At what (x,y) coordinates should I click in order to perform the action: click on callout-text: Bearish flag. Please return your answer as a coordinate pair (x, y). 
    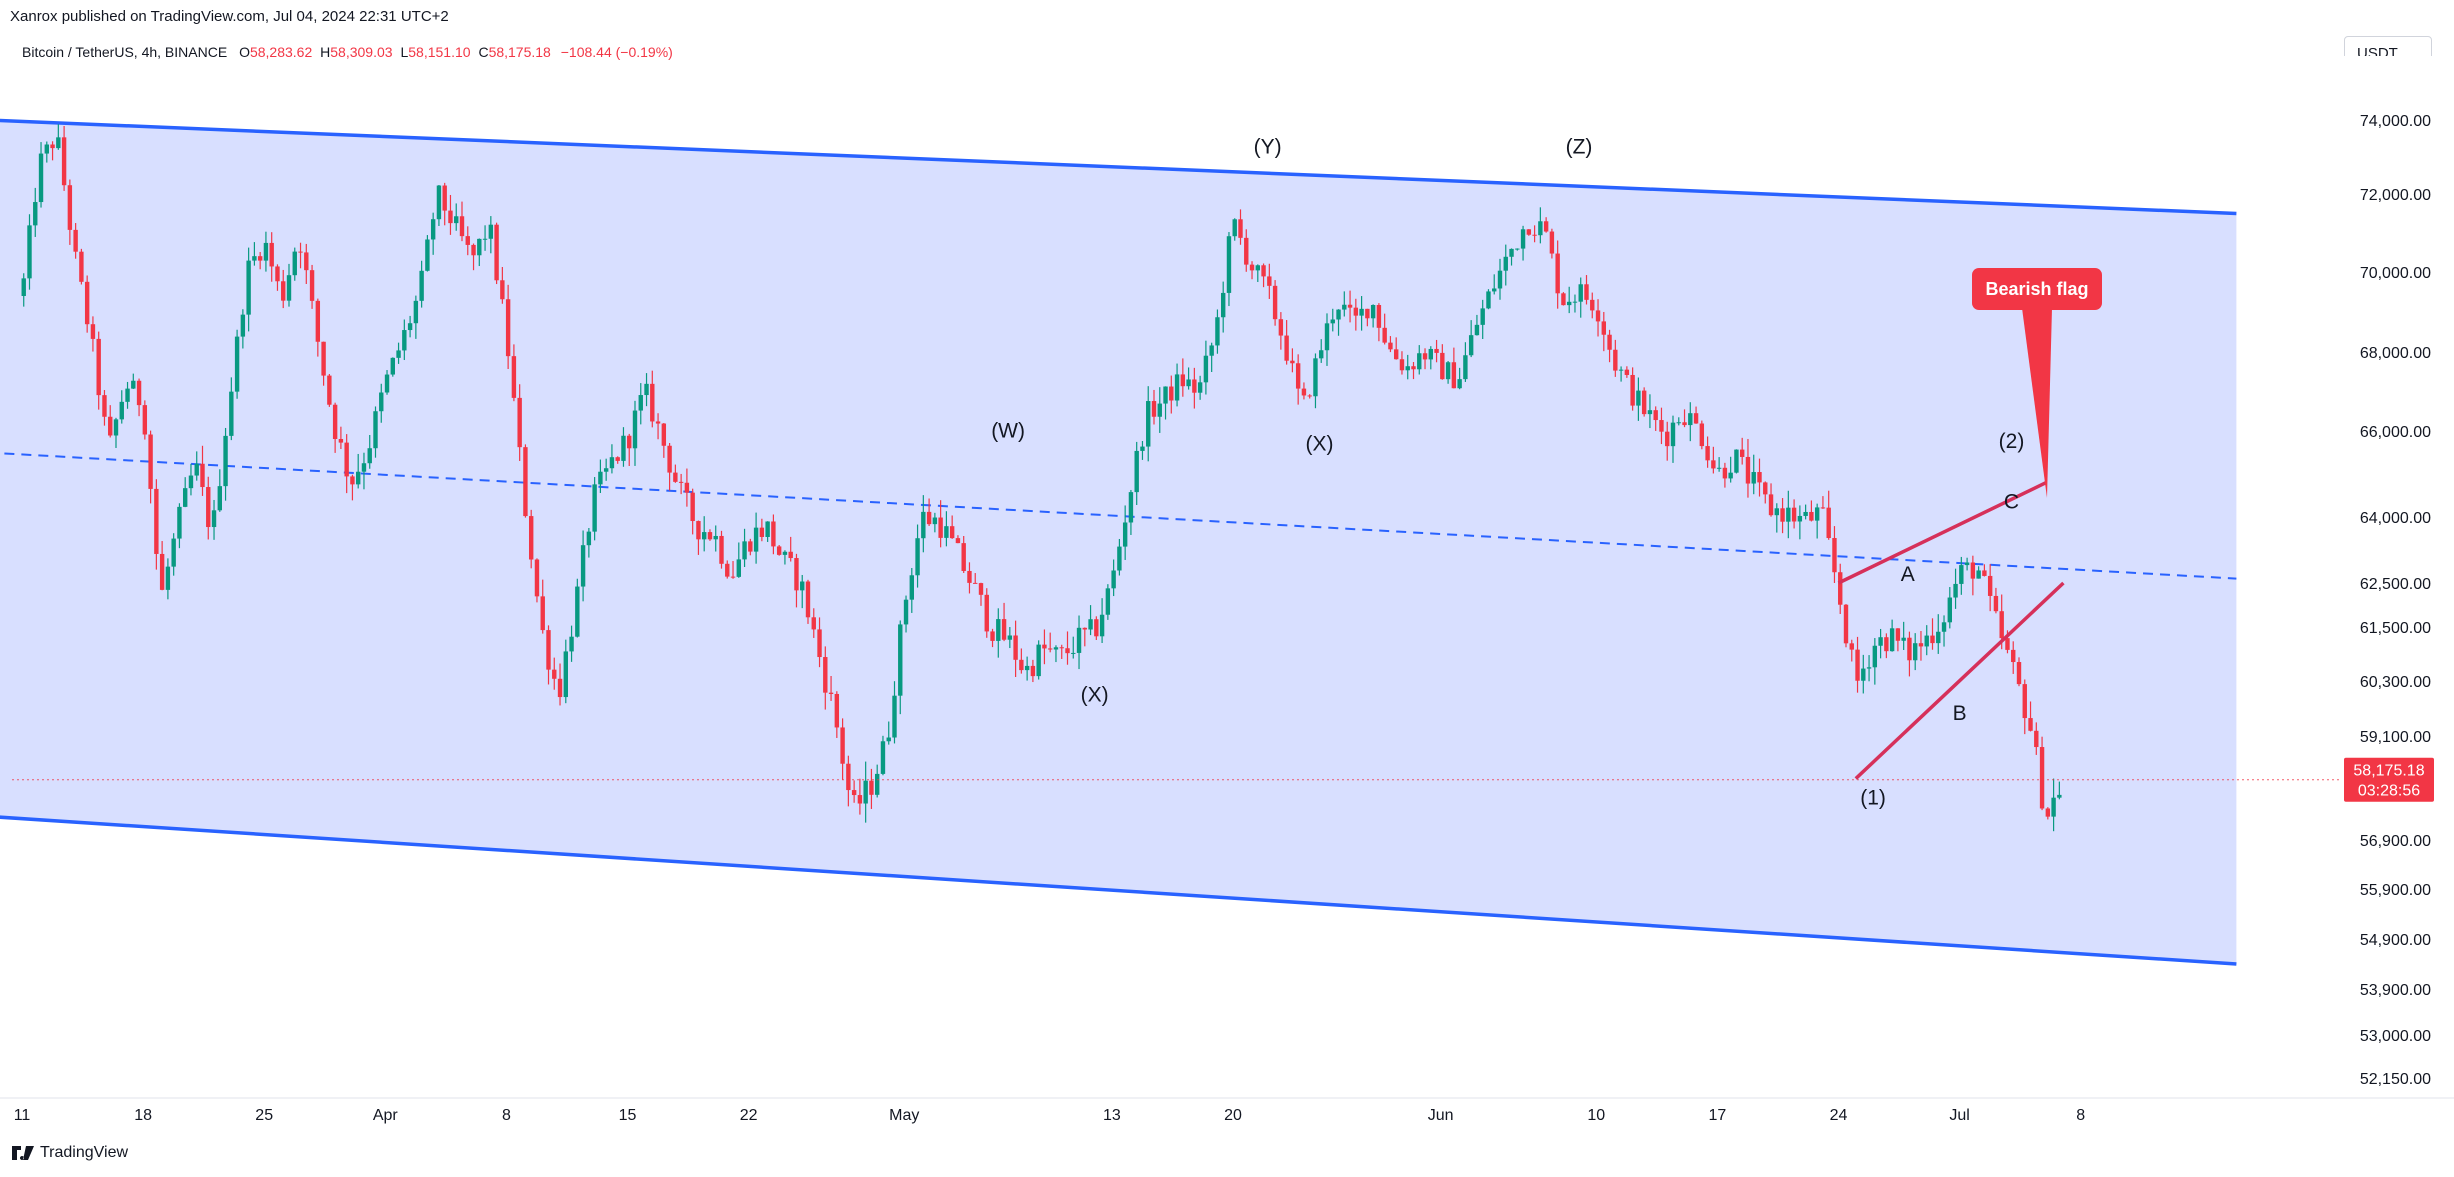
    Looking at the image, I should click on (2036, 289).